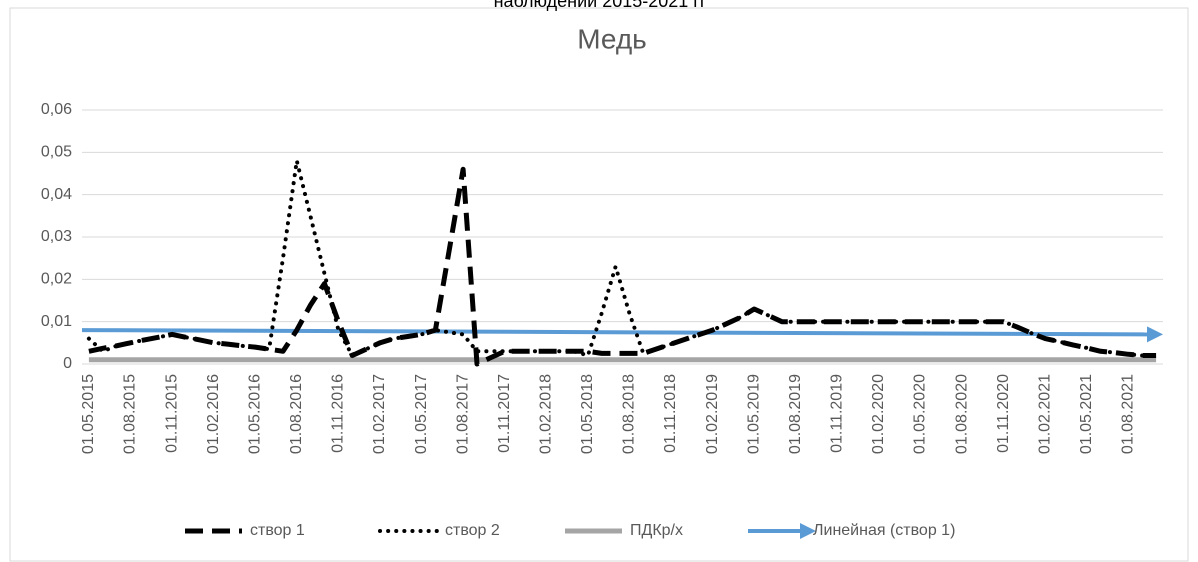  Describe the element at coordinates (213, 414) in the screenshot. I see `x-tick-label: 01.02.2016` at that location.